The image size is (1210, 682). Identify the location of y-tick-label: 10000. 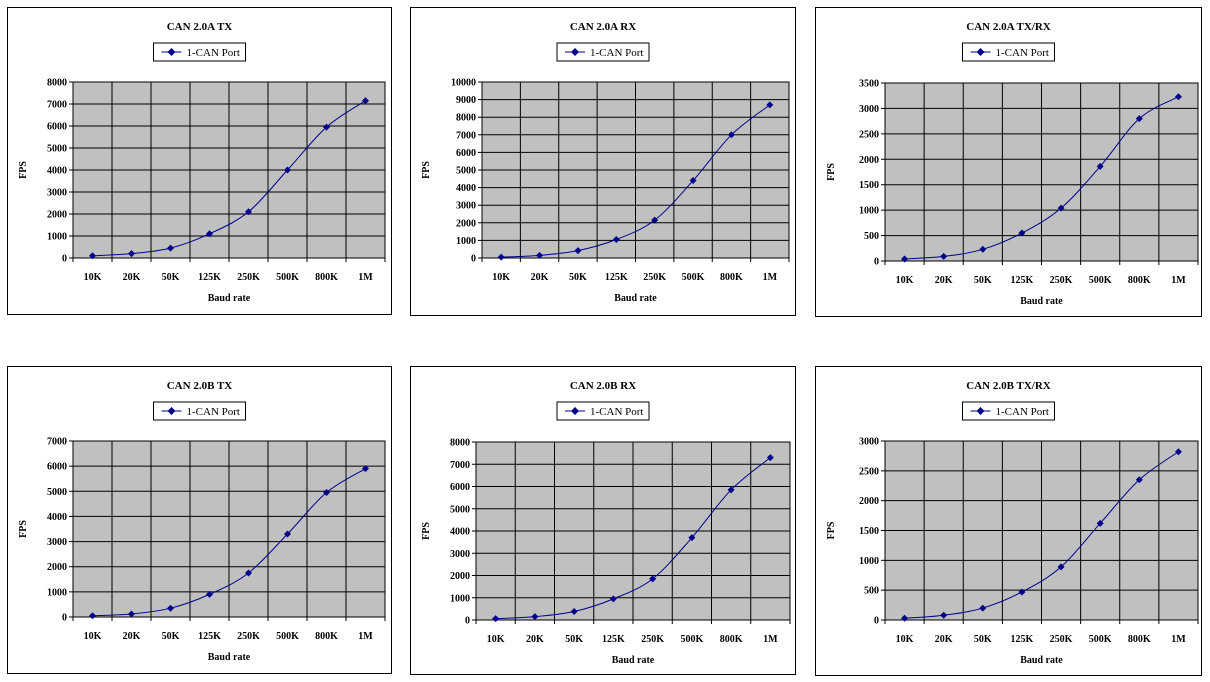
(463, 83).